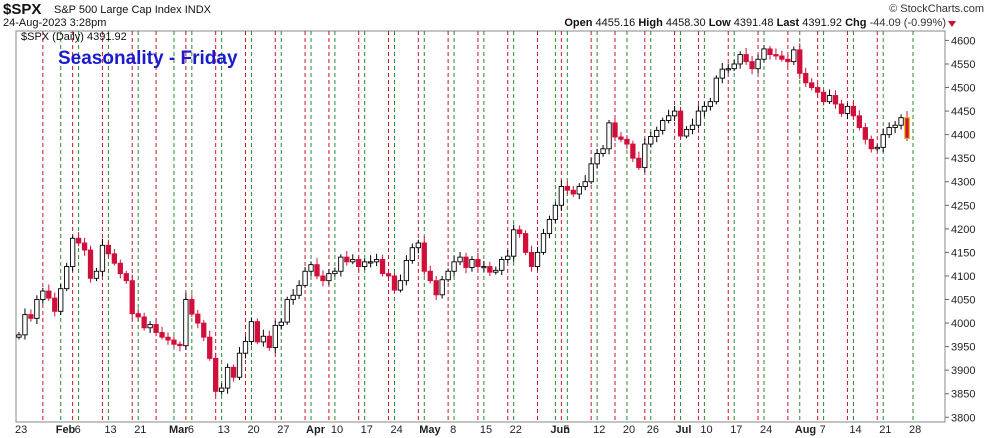  What do you see at coordinates (148, 58) in the screenshot?
I see `chart-title: Seasonality - Friday` at bounding box center [148, 58].